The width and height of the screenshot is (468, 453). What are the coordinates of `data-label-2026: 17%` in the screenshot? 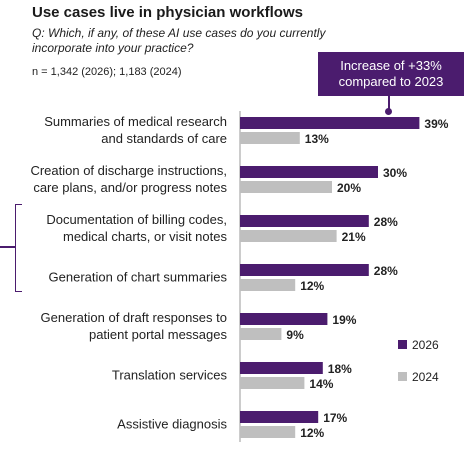 It's located at (335, 418).